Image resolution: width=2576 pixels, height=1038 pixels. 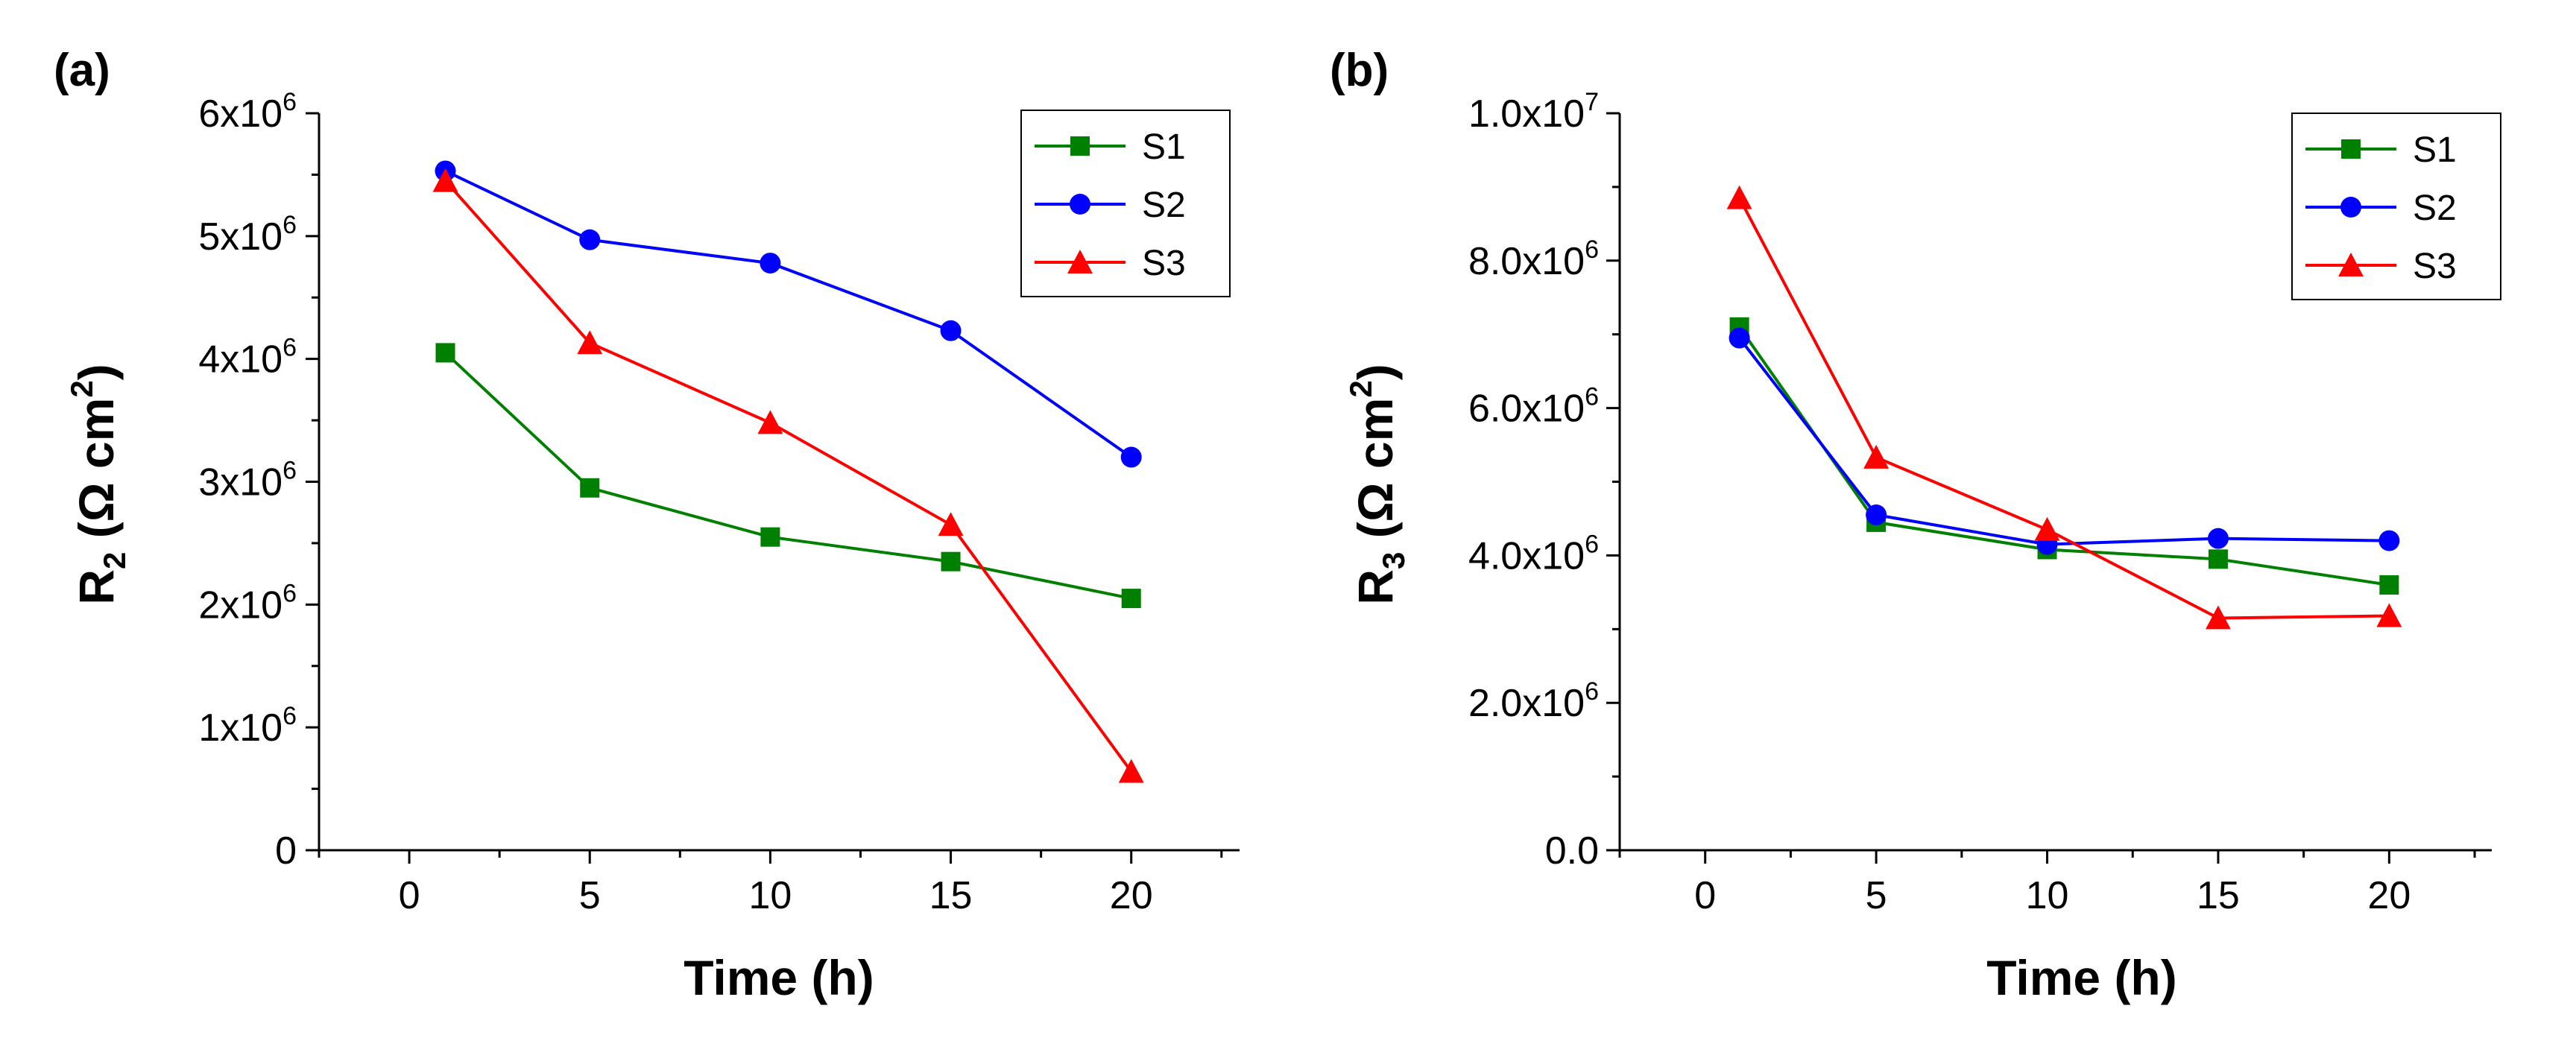 What do you see at coordinates (247, 603) in the screenshot?
I see `y-tick-label: 2x10⁶` at bounding box center [247, 603].